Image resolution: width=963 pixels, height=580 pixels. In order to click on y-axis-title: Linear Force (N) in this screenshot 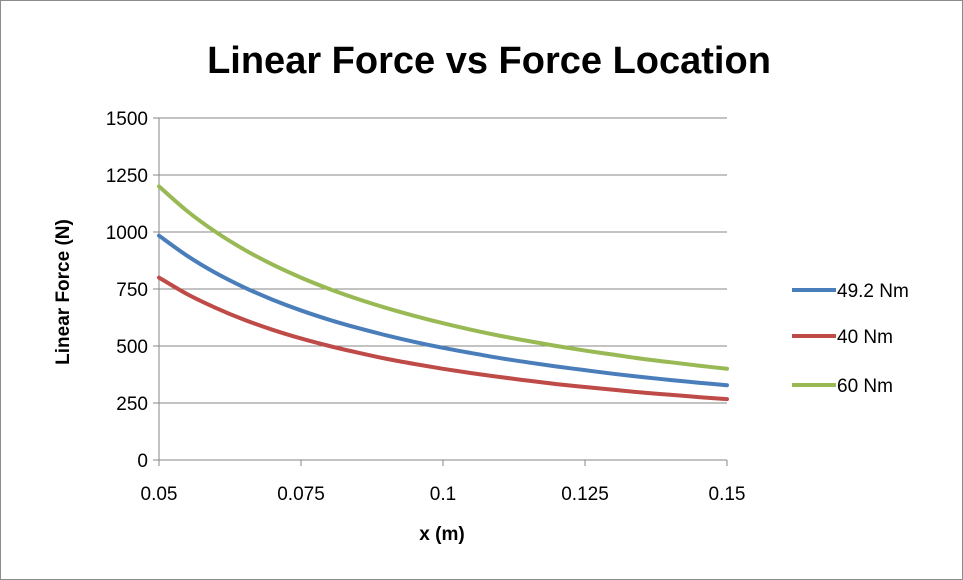, I will do `click(63, 292)`.